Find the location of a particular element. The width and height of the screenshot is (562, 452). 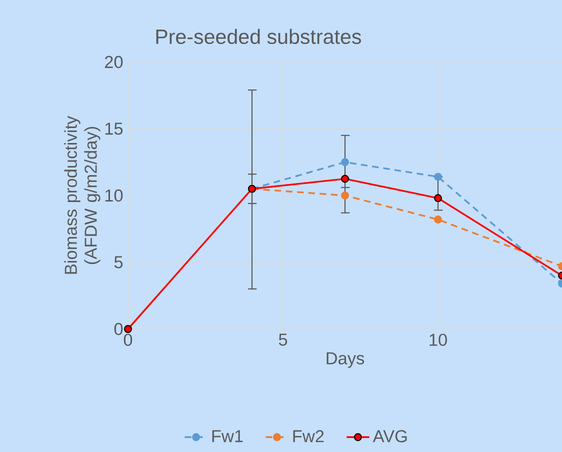

x-tick-label: 0 is located at coordinates (128, 340).